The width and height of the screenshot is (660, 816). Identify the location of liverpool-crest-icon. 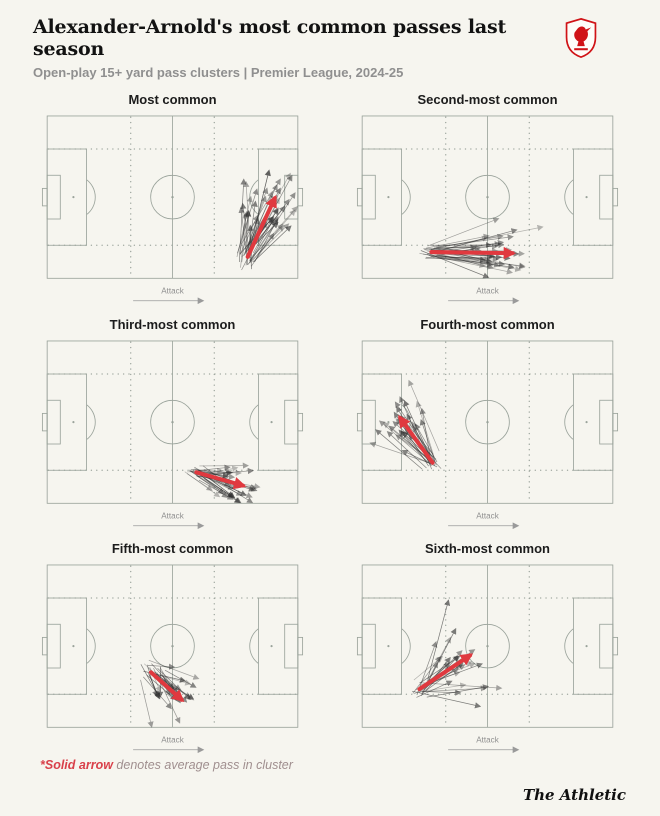
(581, 38).